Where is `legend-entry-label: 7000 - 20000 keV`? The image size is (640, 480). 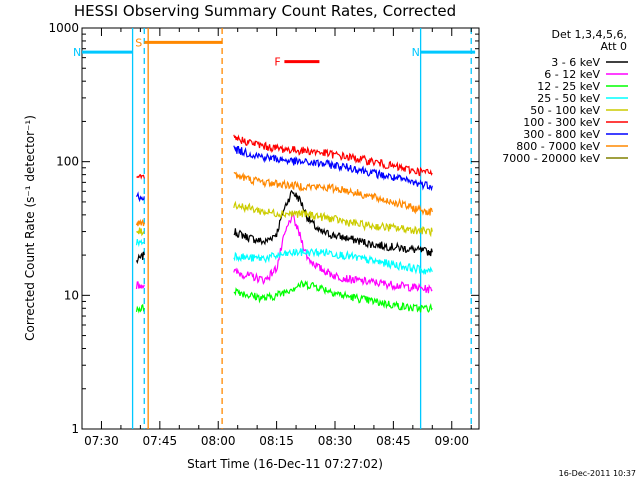 legend-entry-label: 7000 - 20000 keV is located at coordinates (551, 158).